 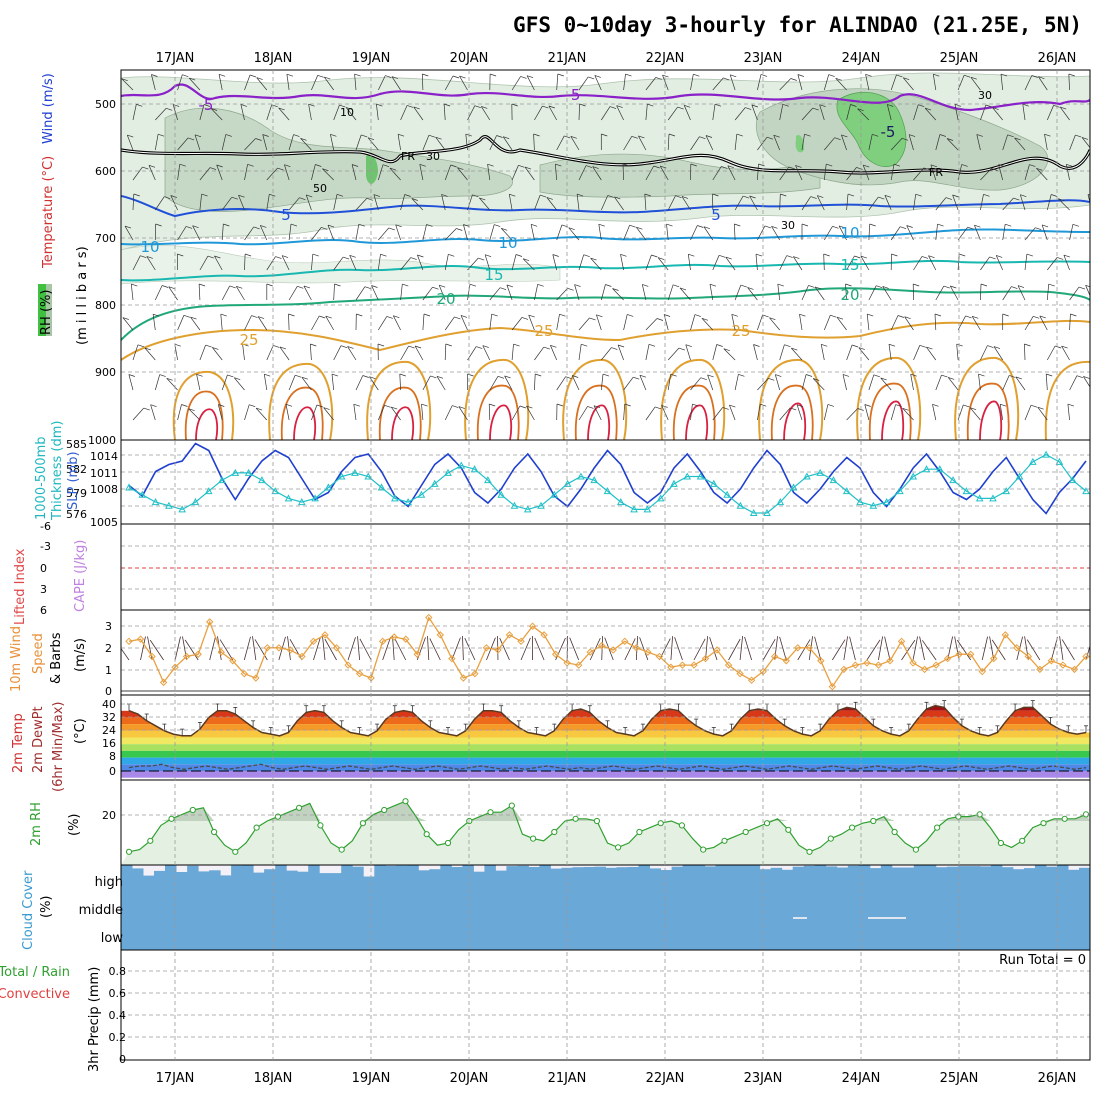 I want to click on temp-tick: 8, so click(x=112, y=756).